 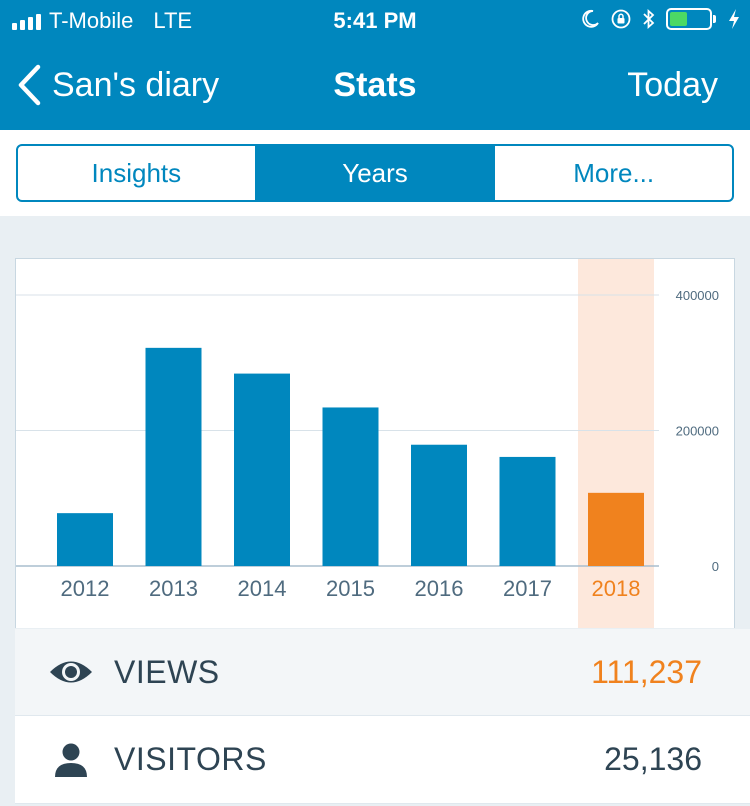 What do you see at coordinates (262, 588) in the screenshot?
I see `x-tick-label: 2014` at bounding box center [262, 588].